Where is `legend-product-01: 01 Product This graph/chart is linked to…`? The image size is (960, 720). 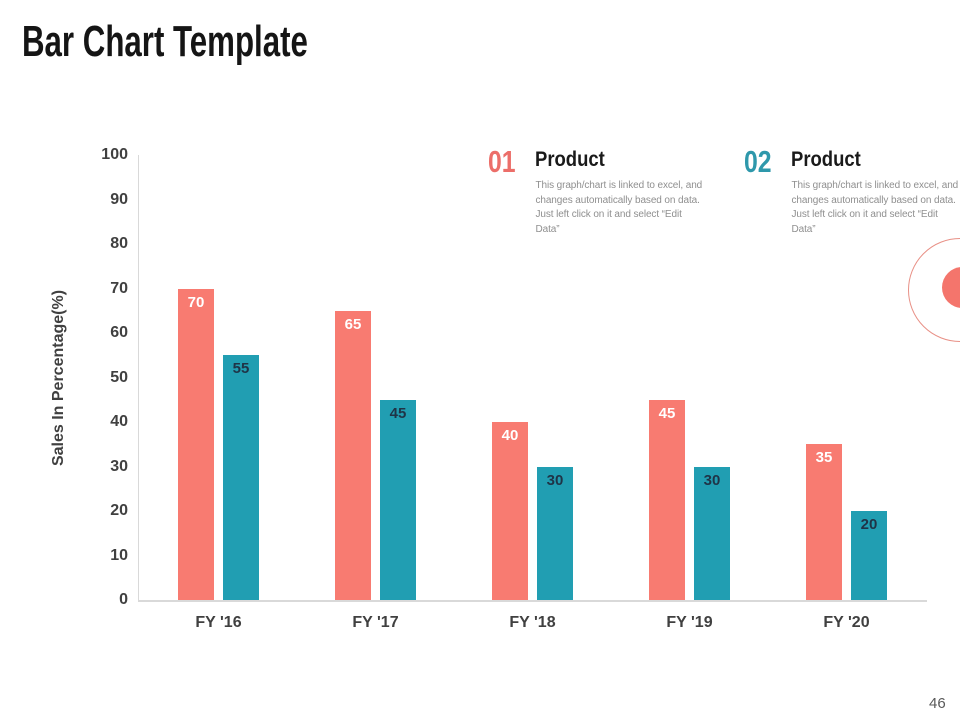 legend-product-01: 01 Product This graph/chart is linked to… is located at coordinates (596, 191).